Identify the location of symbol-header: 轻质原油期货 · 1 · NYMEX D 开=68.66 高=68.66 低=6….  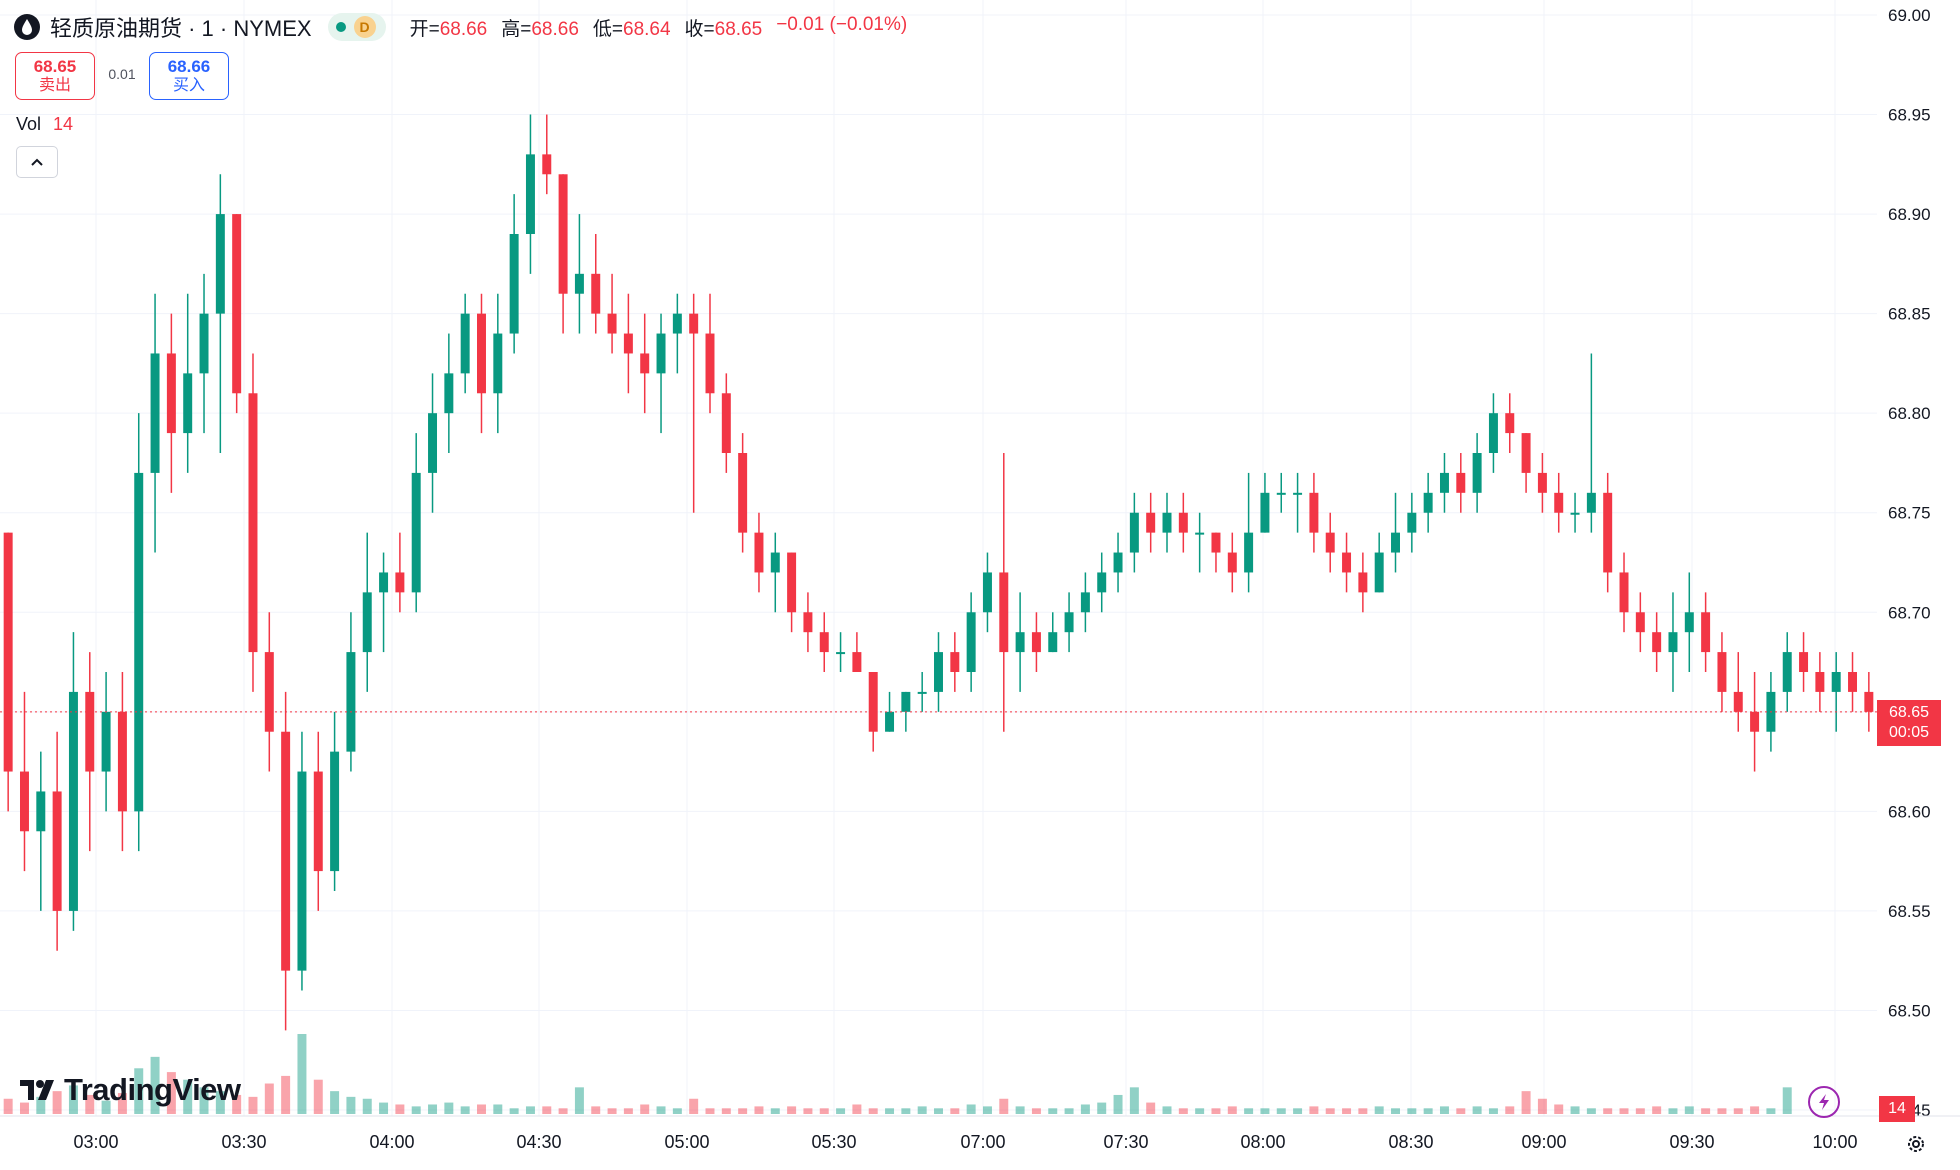
(460, 27).